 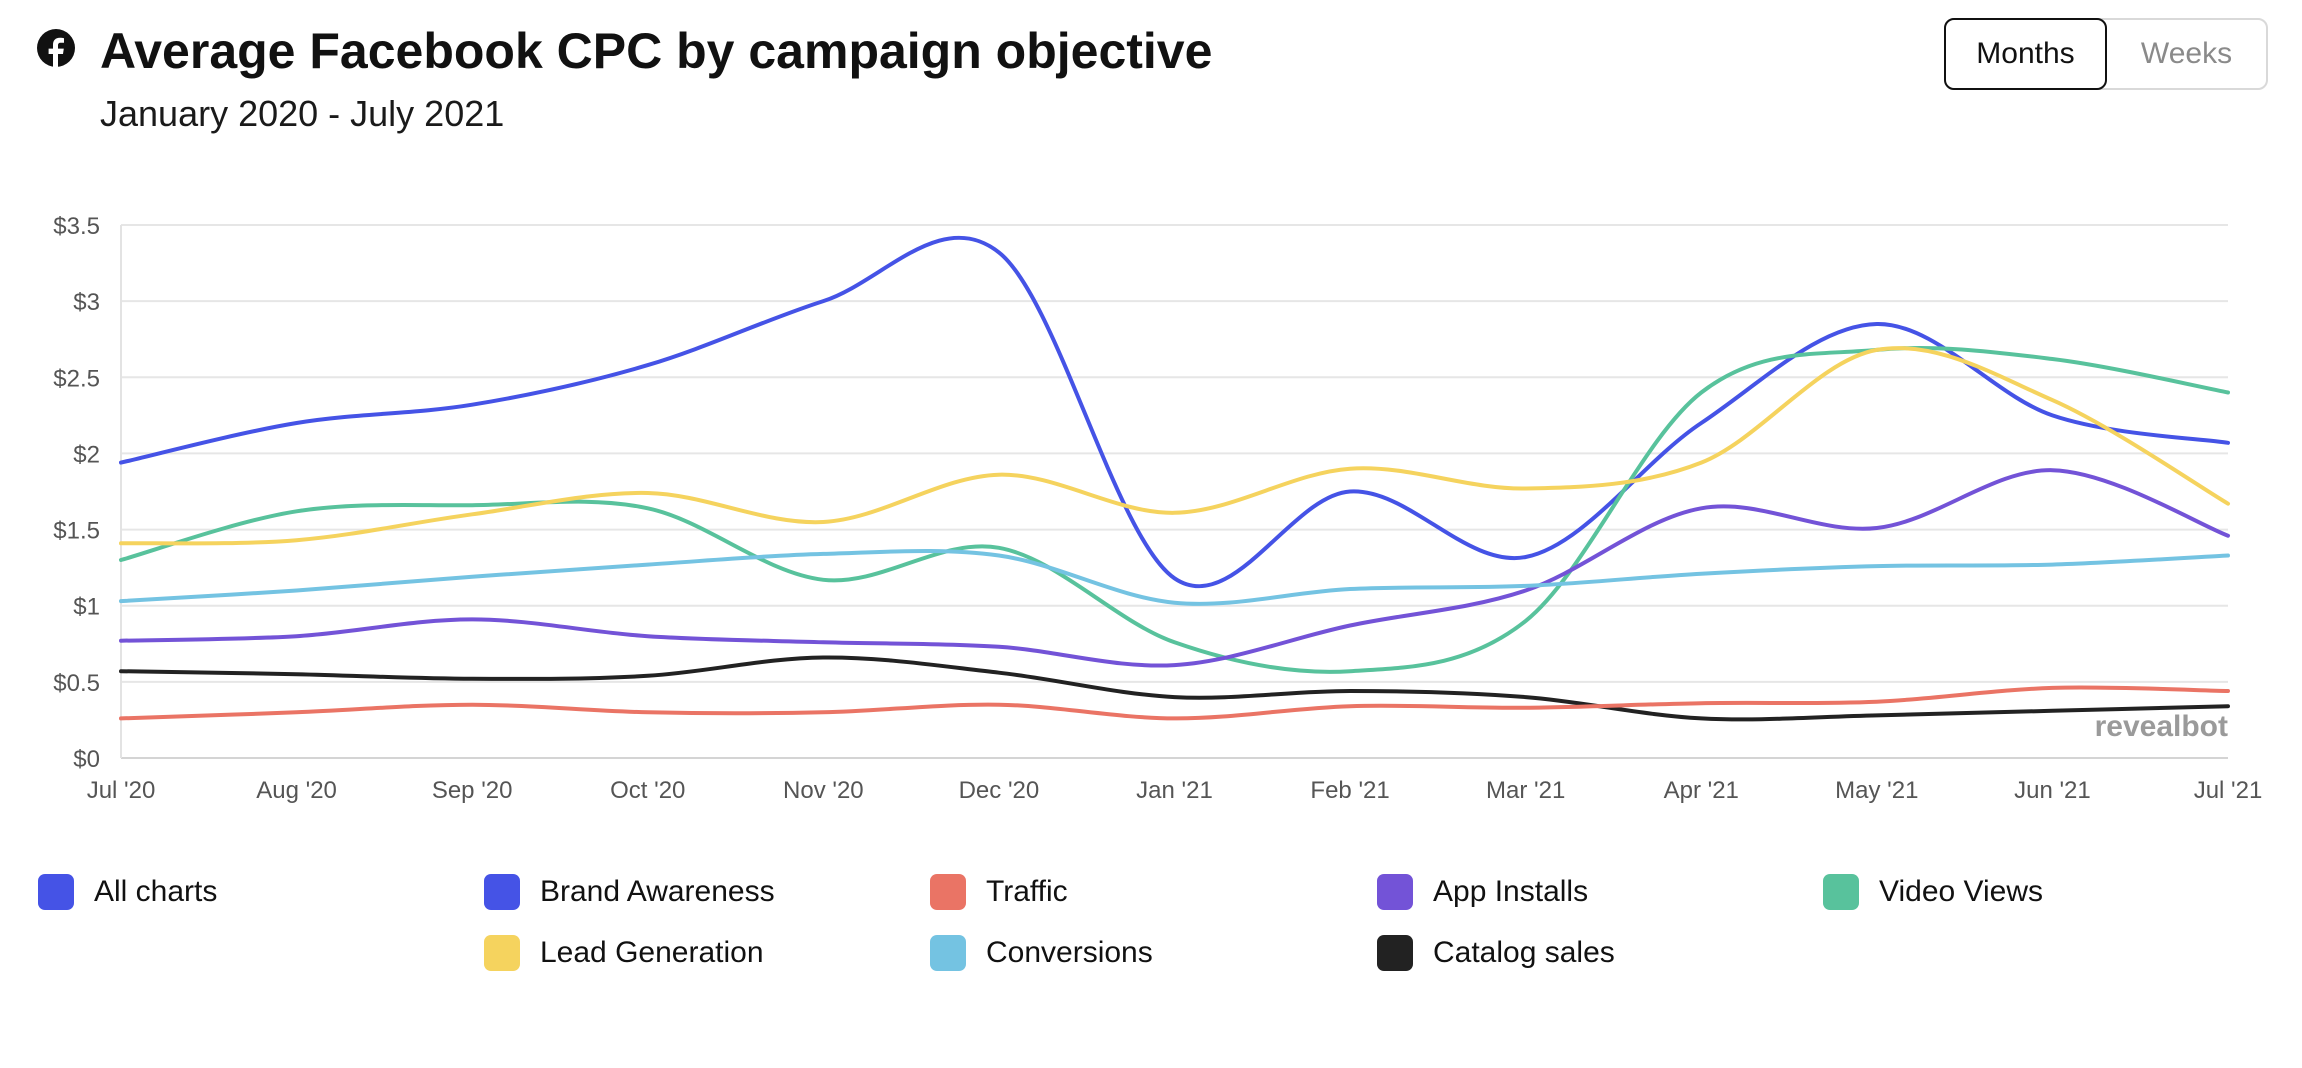 What do you see at coordinates (121, 790) in the screenshot?
I see `x-tick-label: Jul '20` at bounding box center [121, 790].